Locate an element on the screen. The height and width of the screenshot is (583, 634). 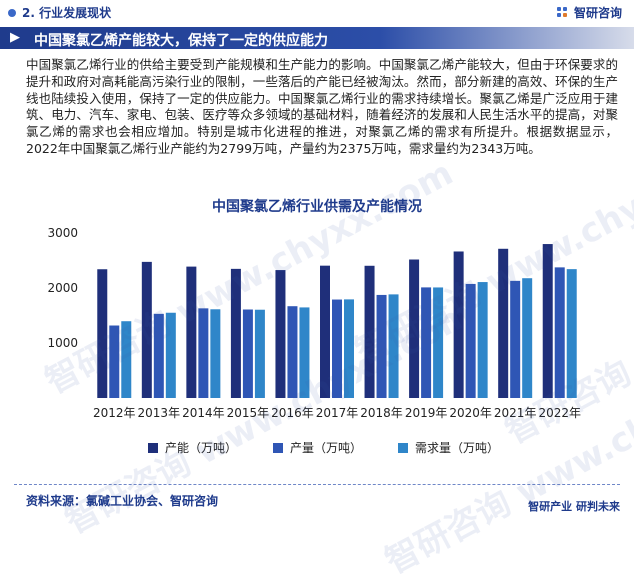
brand-logo: 智研咨询 is located at coordinates (589, 12).